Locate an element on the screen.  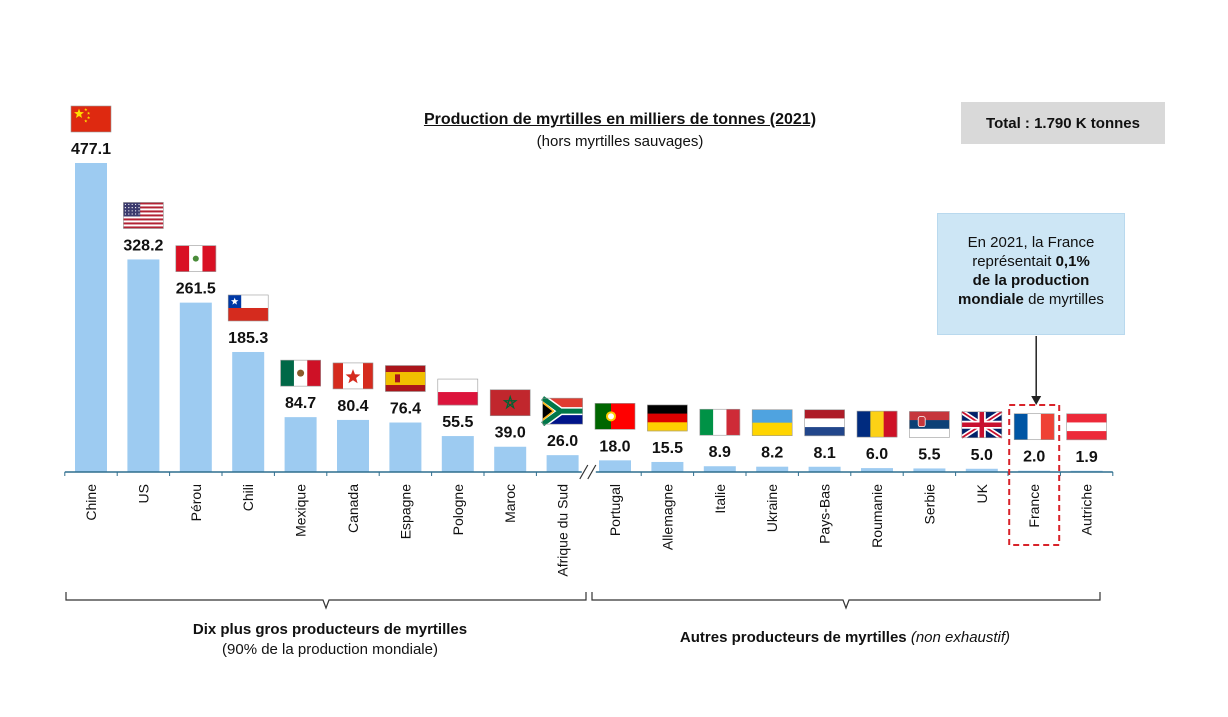
peru-flag-icon is located at coordinates (196, 258).